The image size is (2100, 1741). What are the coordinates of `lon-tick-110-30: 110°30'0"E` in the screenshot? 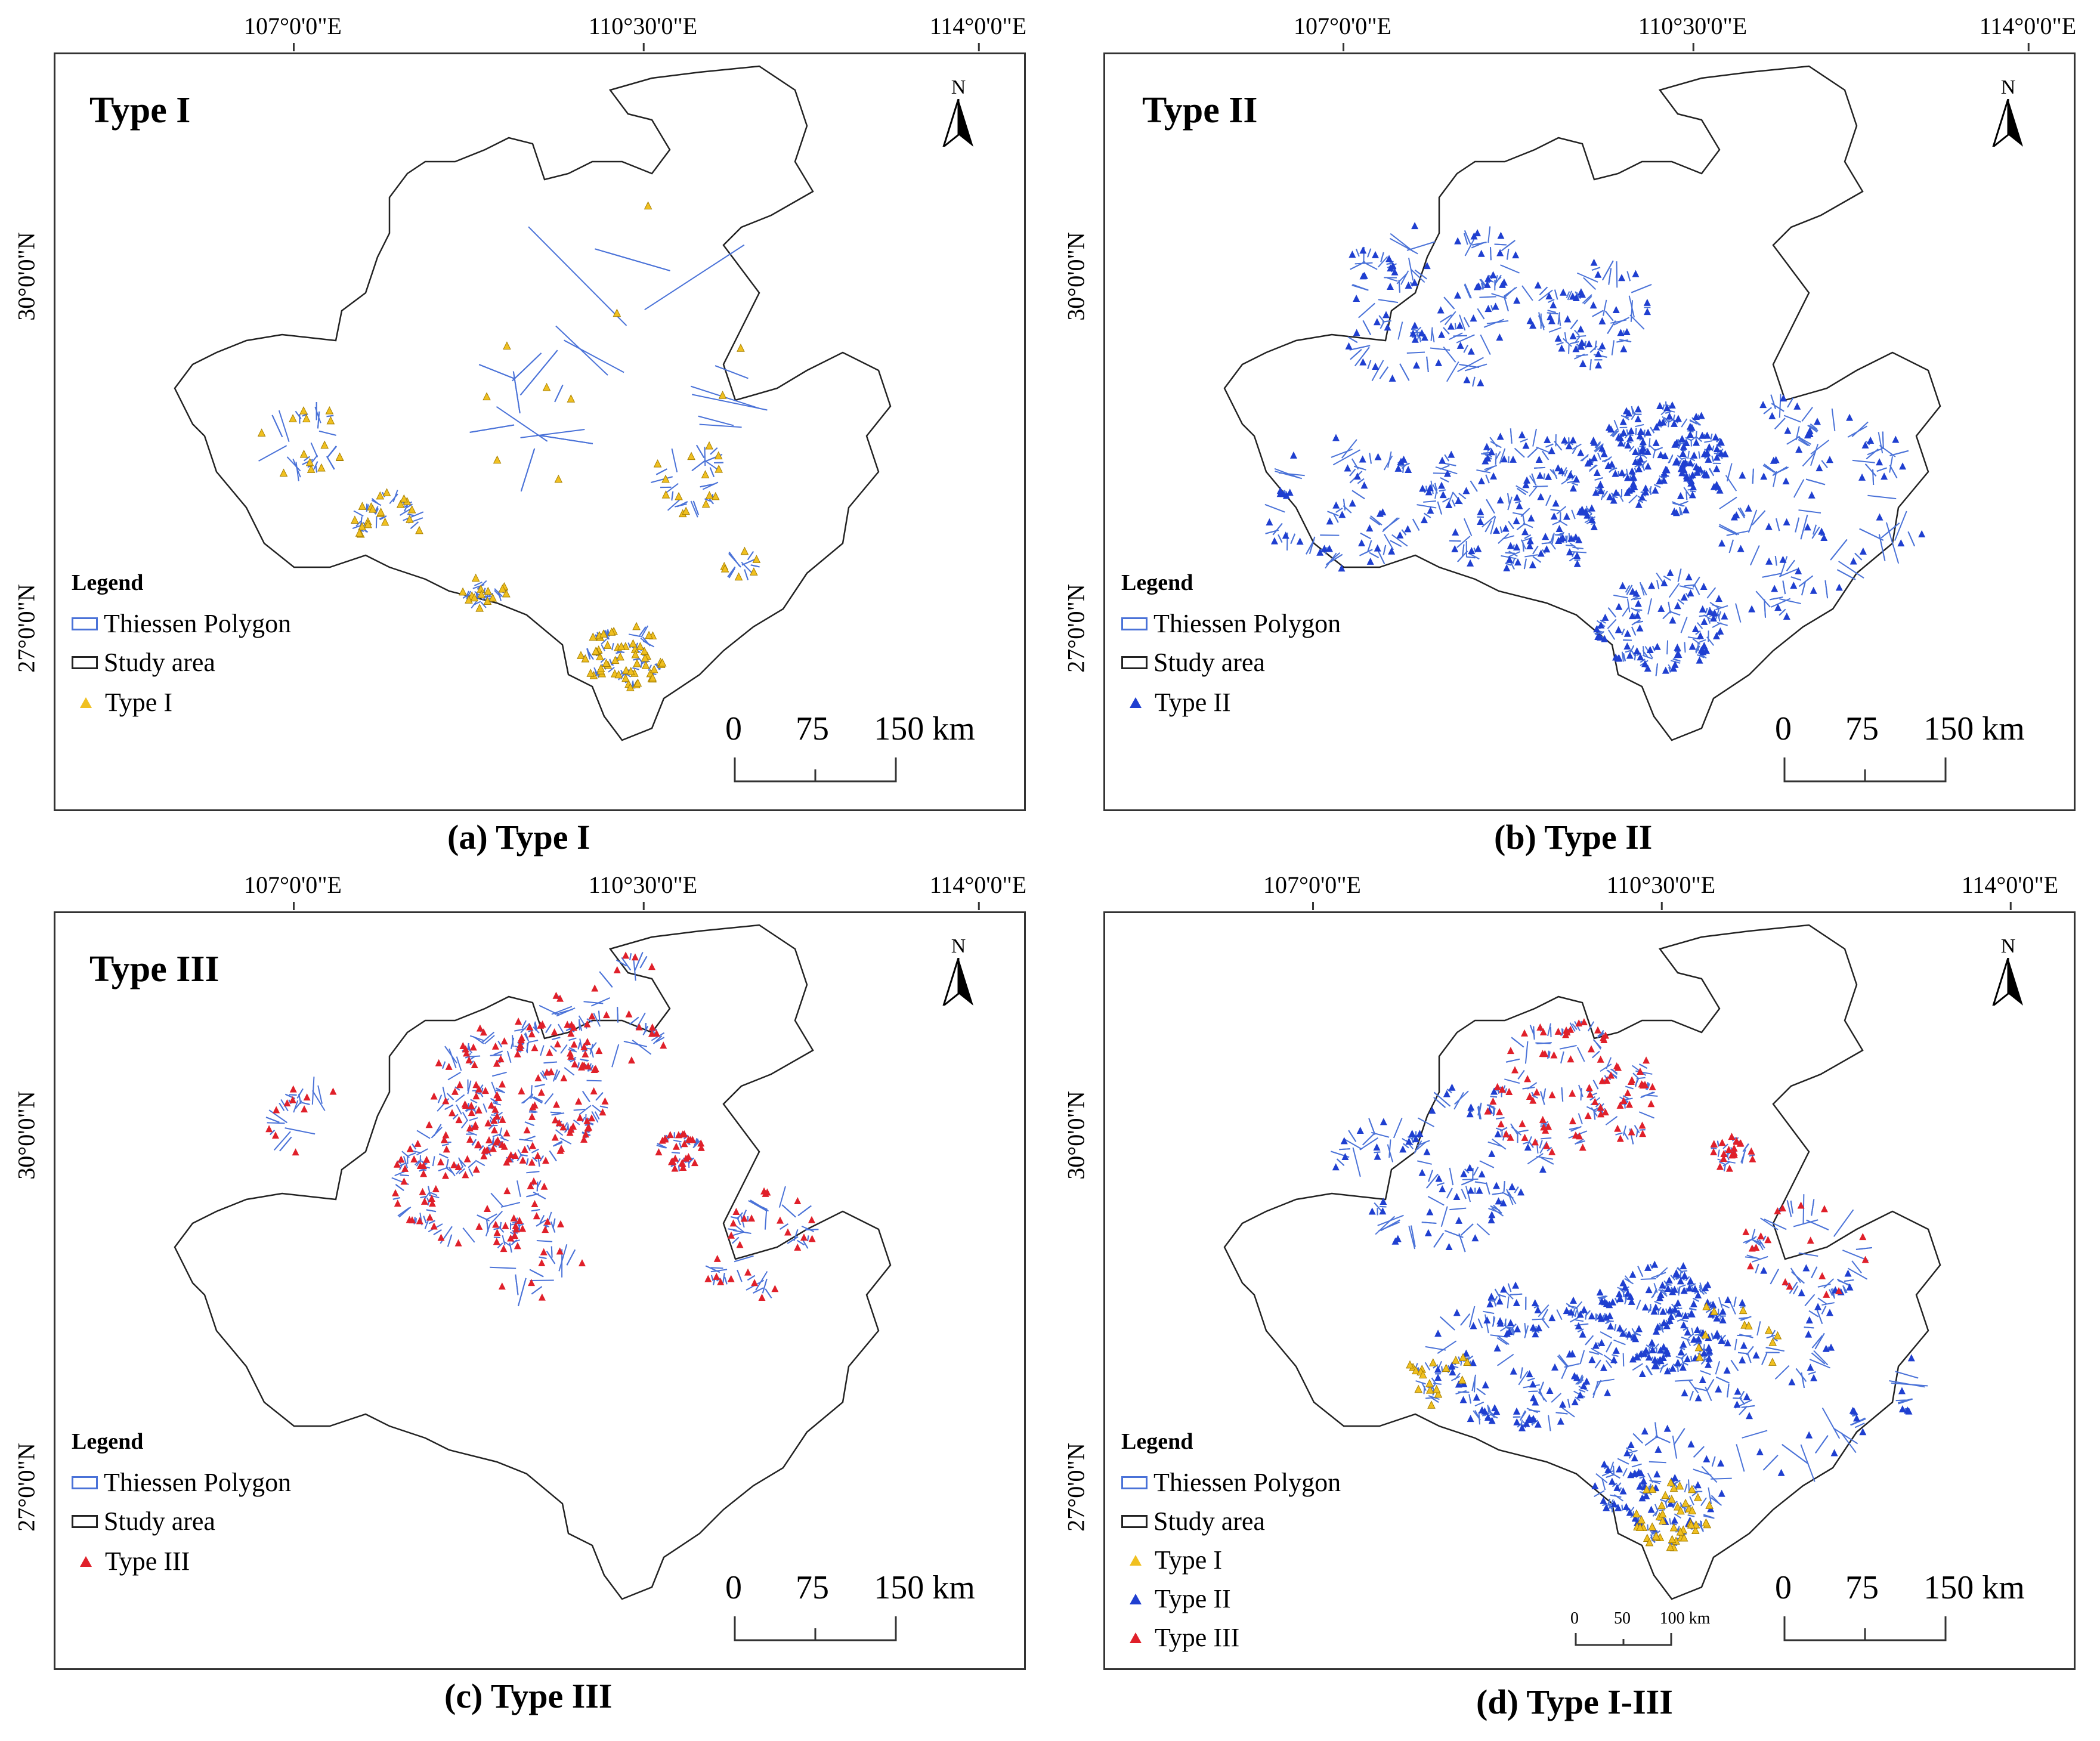 It's located at (1661, 890).